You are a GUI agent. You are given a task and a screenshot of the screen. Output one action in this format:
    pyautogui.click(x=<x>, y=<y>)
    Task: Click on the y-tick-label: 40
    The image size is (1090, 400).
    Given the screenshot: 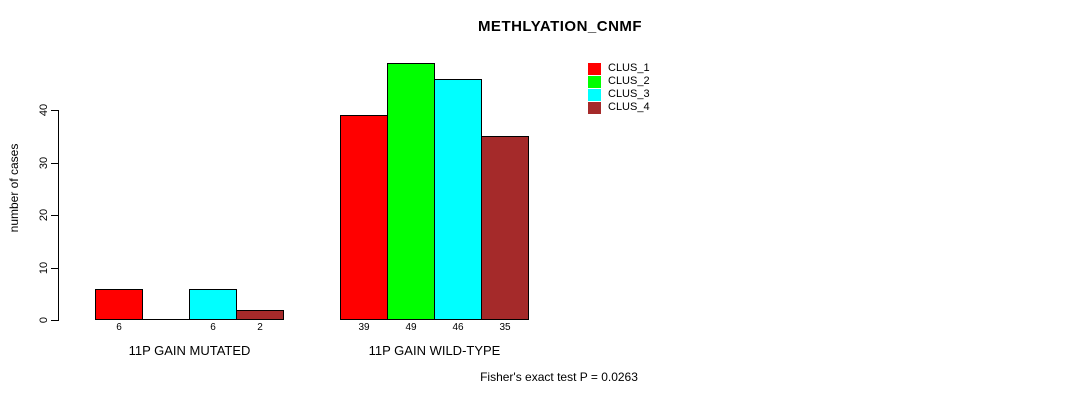 What is the action you would take?
    pyautogui.click(x=44, y=110)
    